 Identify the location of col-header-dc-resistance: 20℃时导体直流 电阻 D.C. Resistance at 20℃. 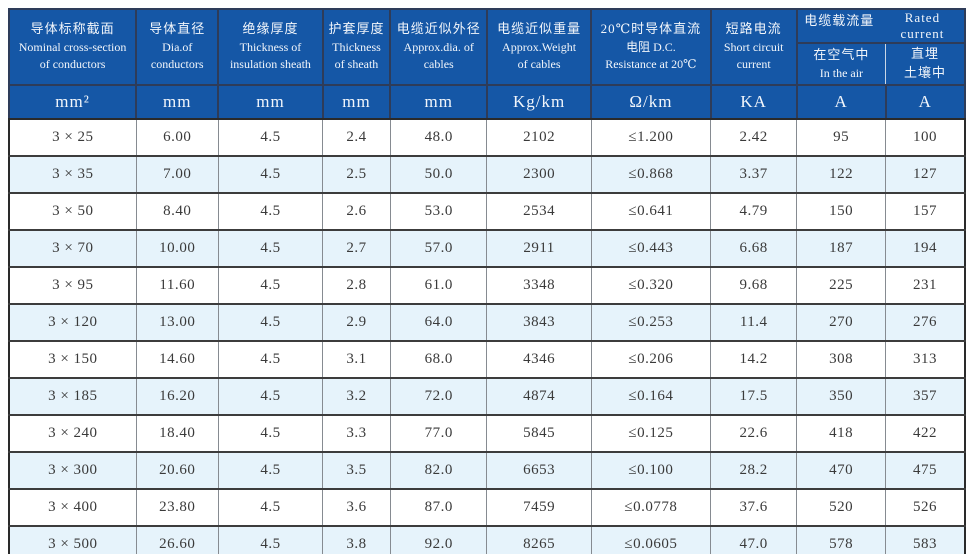
(651, 47).